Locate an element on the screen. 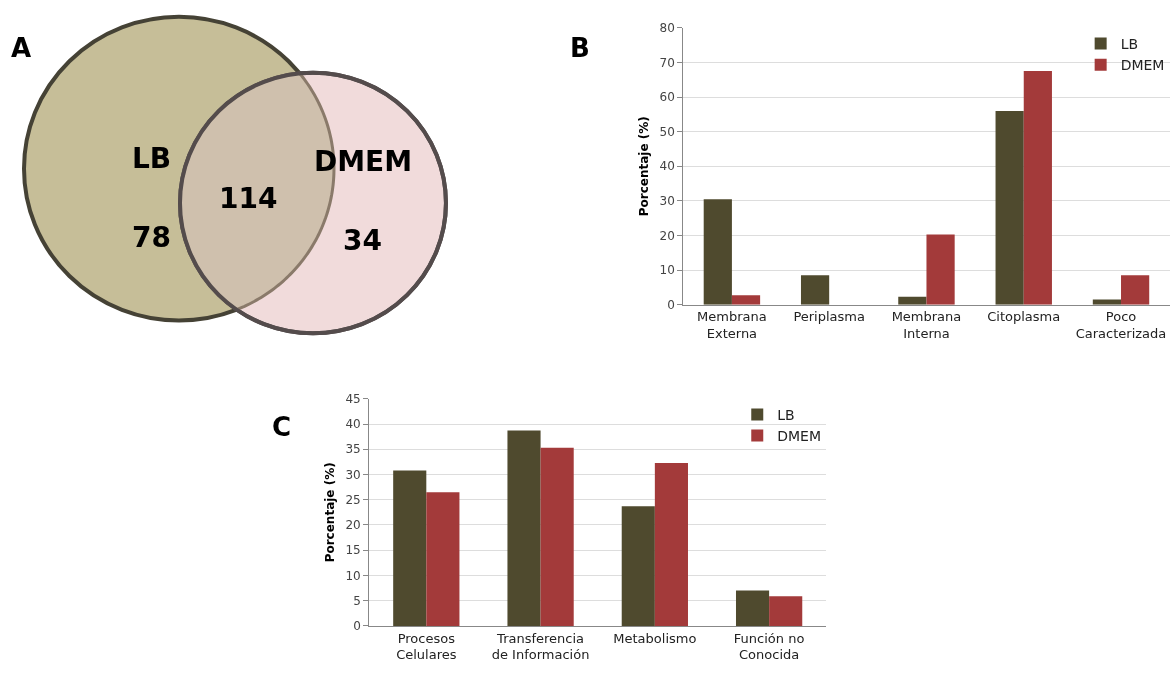 The width and height of the screenshot is (1172, 686). y-tick-label: 80 is located at coordinates (667, 28).